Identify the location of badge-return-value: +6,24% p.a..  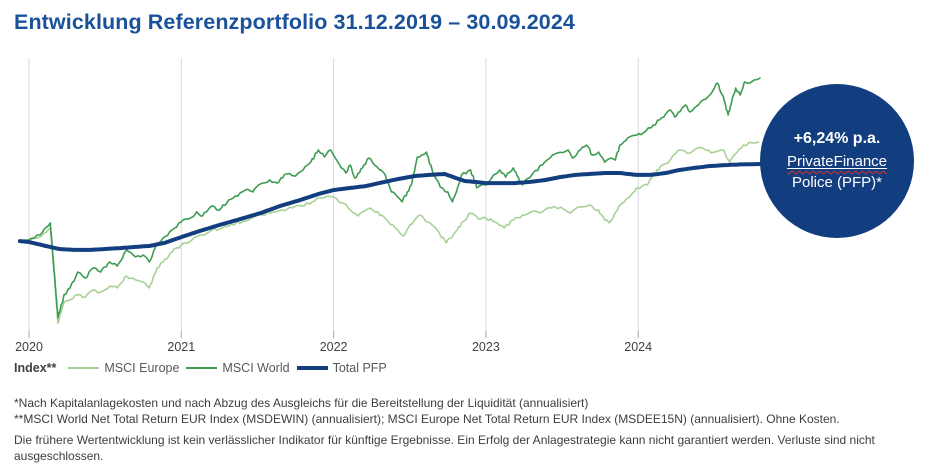
(837, 139).